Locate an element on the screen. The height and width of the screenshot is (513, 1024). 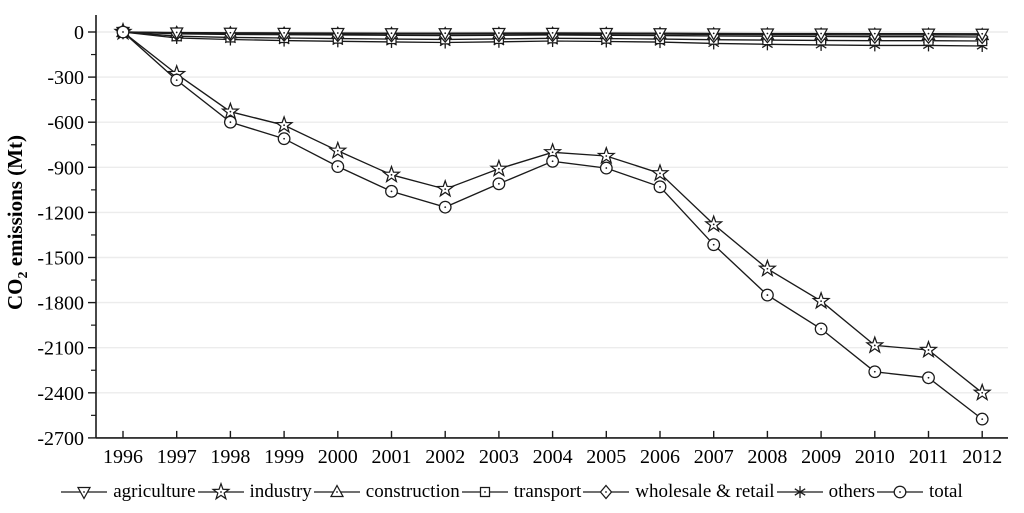
legend-label: agriculture is located at coordinates (154, 491).